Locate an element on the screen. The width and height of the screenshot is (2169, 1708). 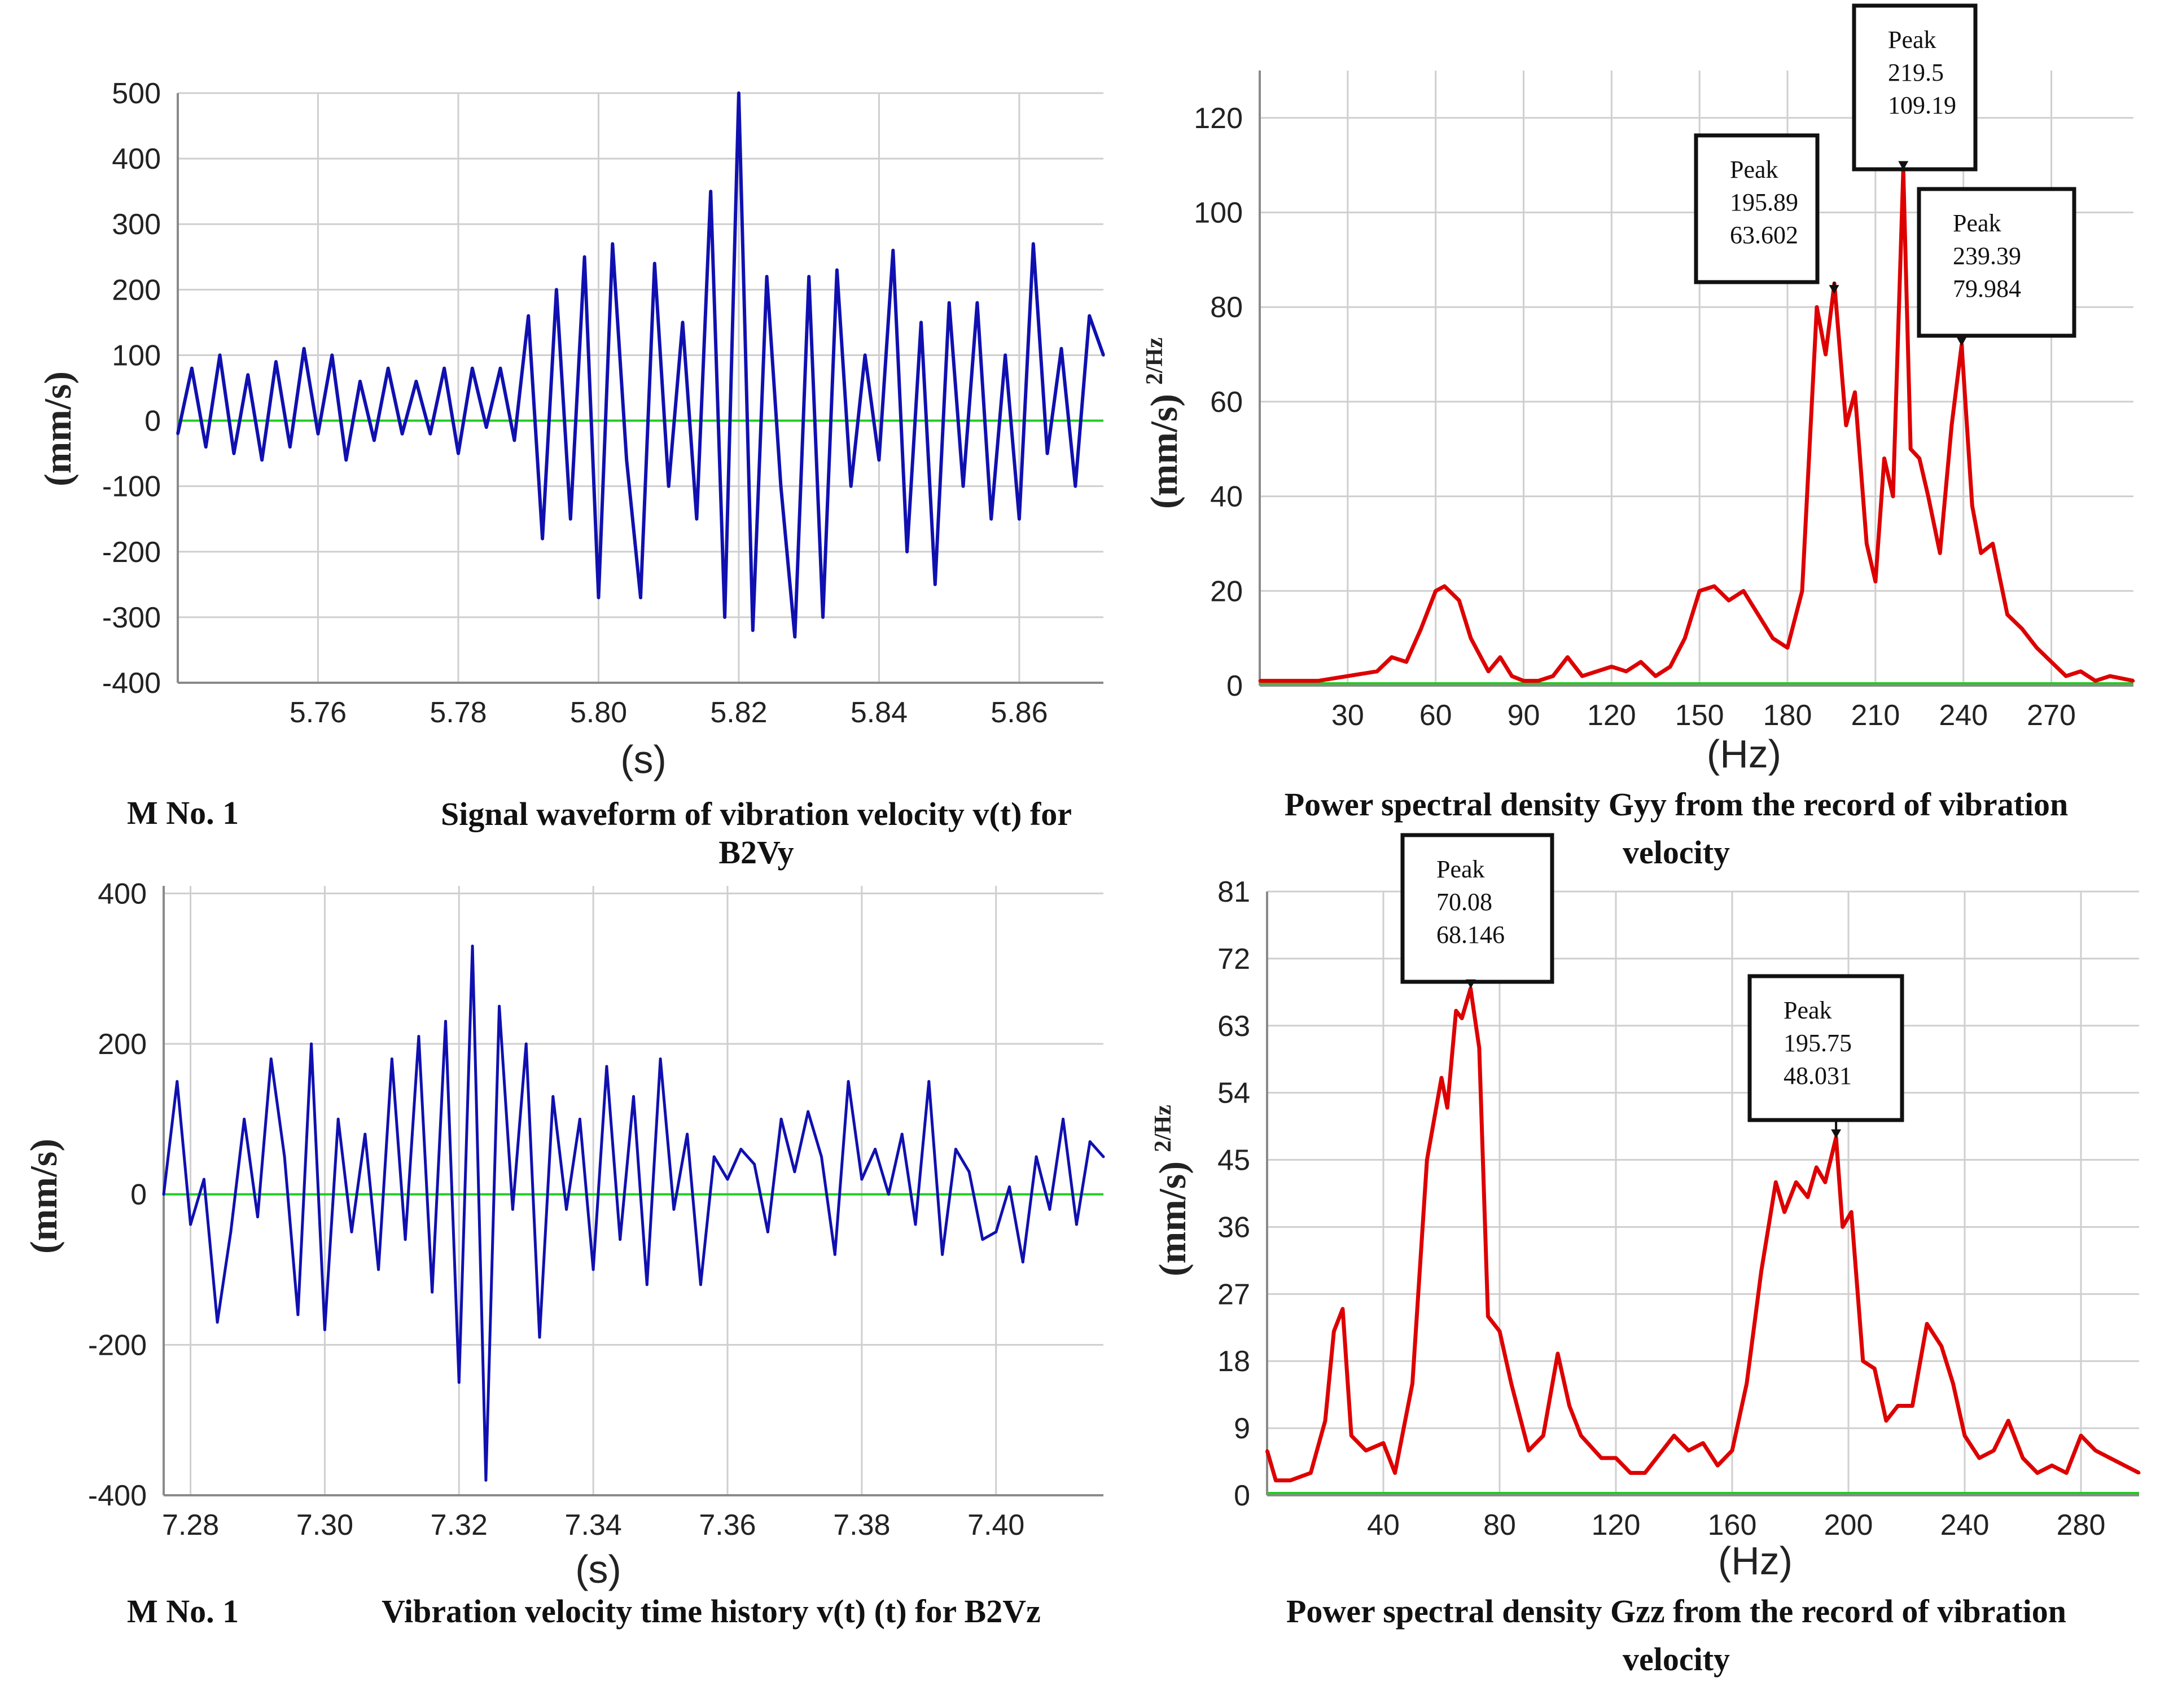
tl-x-axis-label: (s) is located at coordinates (643, 759).